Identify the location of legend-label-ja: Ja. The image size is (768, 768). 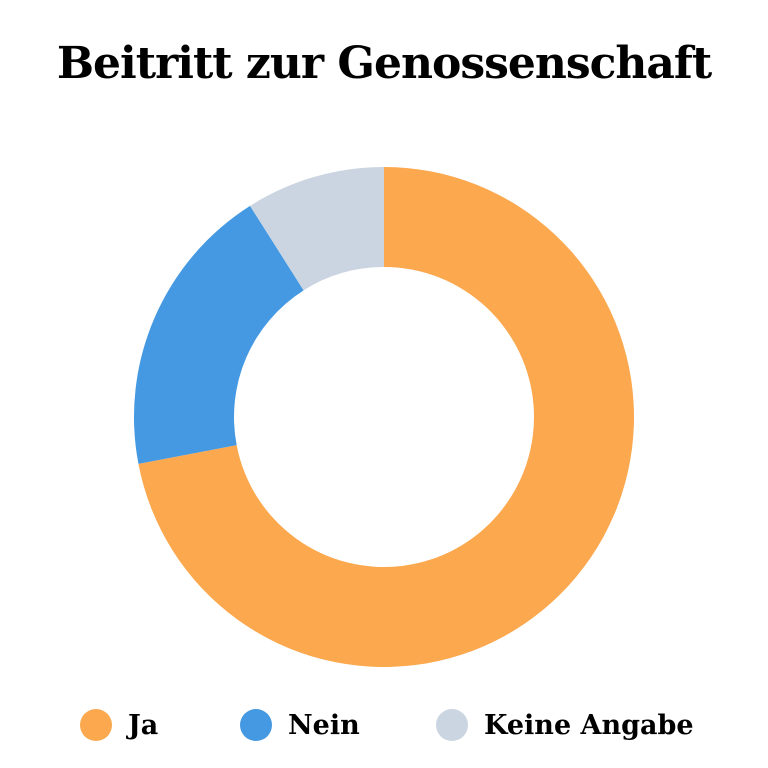
(143, 725).